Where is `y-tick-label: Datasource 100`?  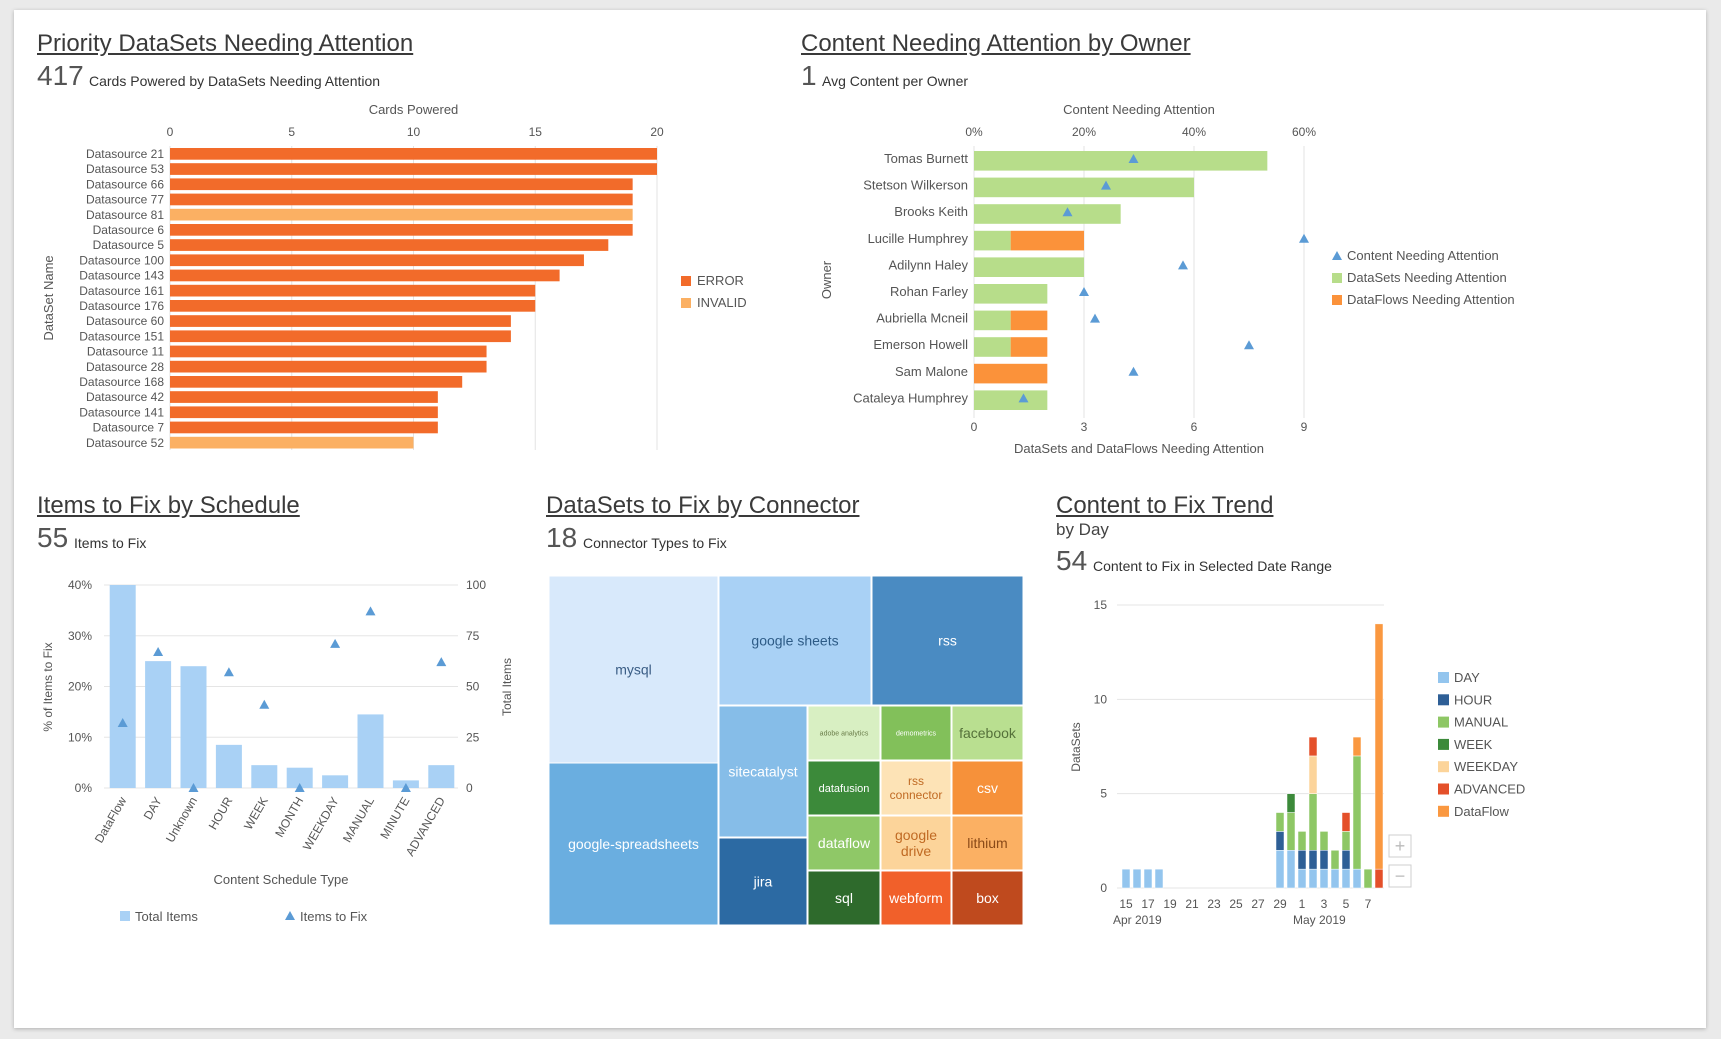 y-tick-label: Datasource 100 is located at coordinates (121, 260).